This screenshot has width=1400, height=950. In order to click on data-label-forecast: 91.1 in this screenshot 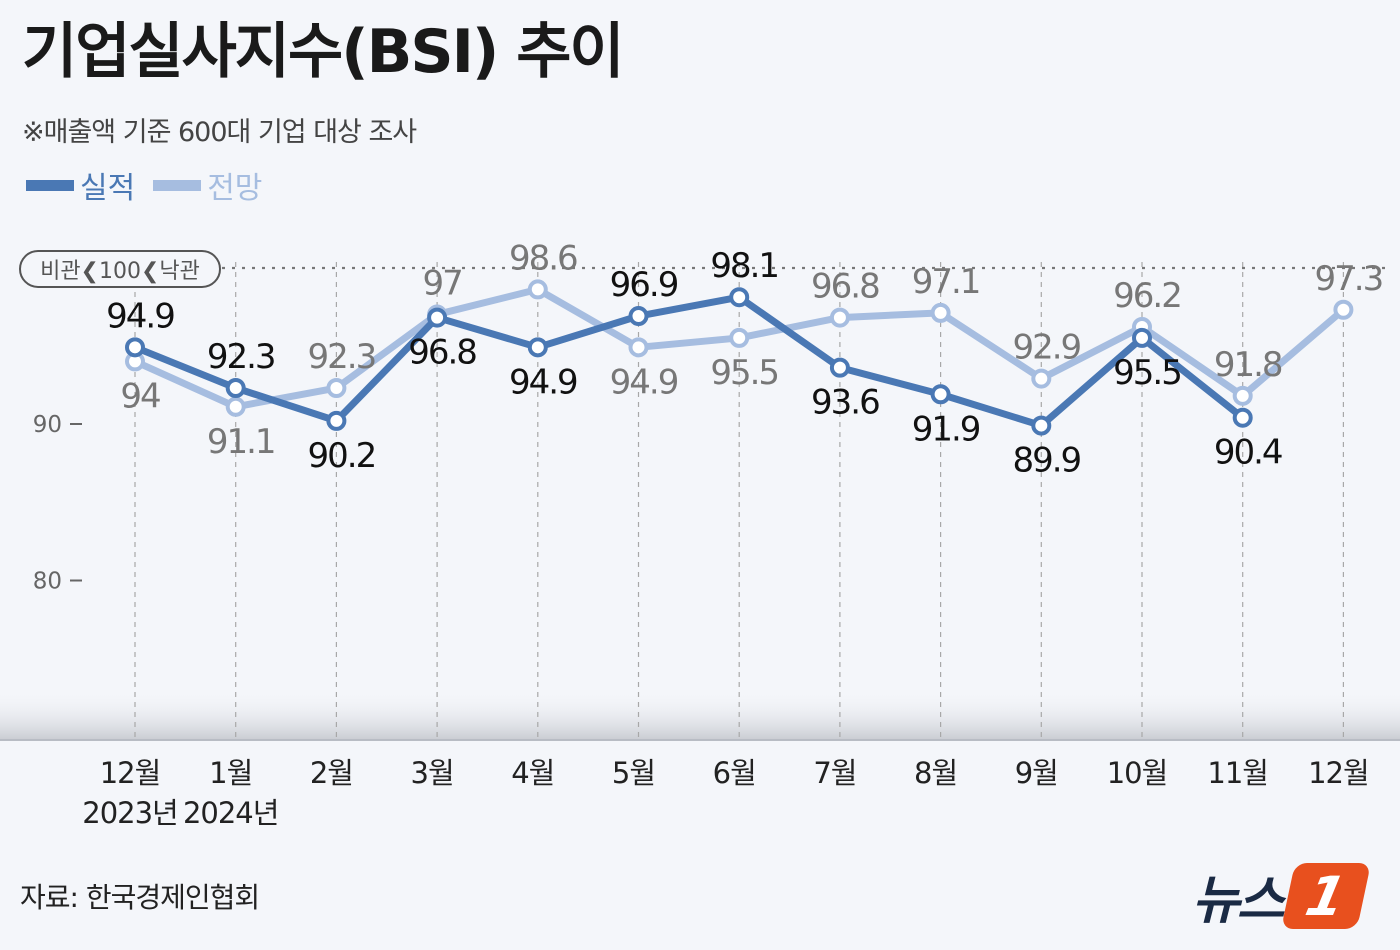, I will do `click(241, 442)`.